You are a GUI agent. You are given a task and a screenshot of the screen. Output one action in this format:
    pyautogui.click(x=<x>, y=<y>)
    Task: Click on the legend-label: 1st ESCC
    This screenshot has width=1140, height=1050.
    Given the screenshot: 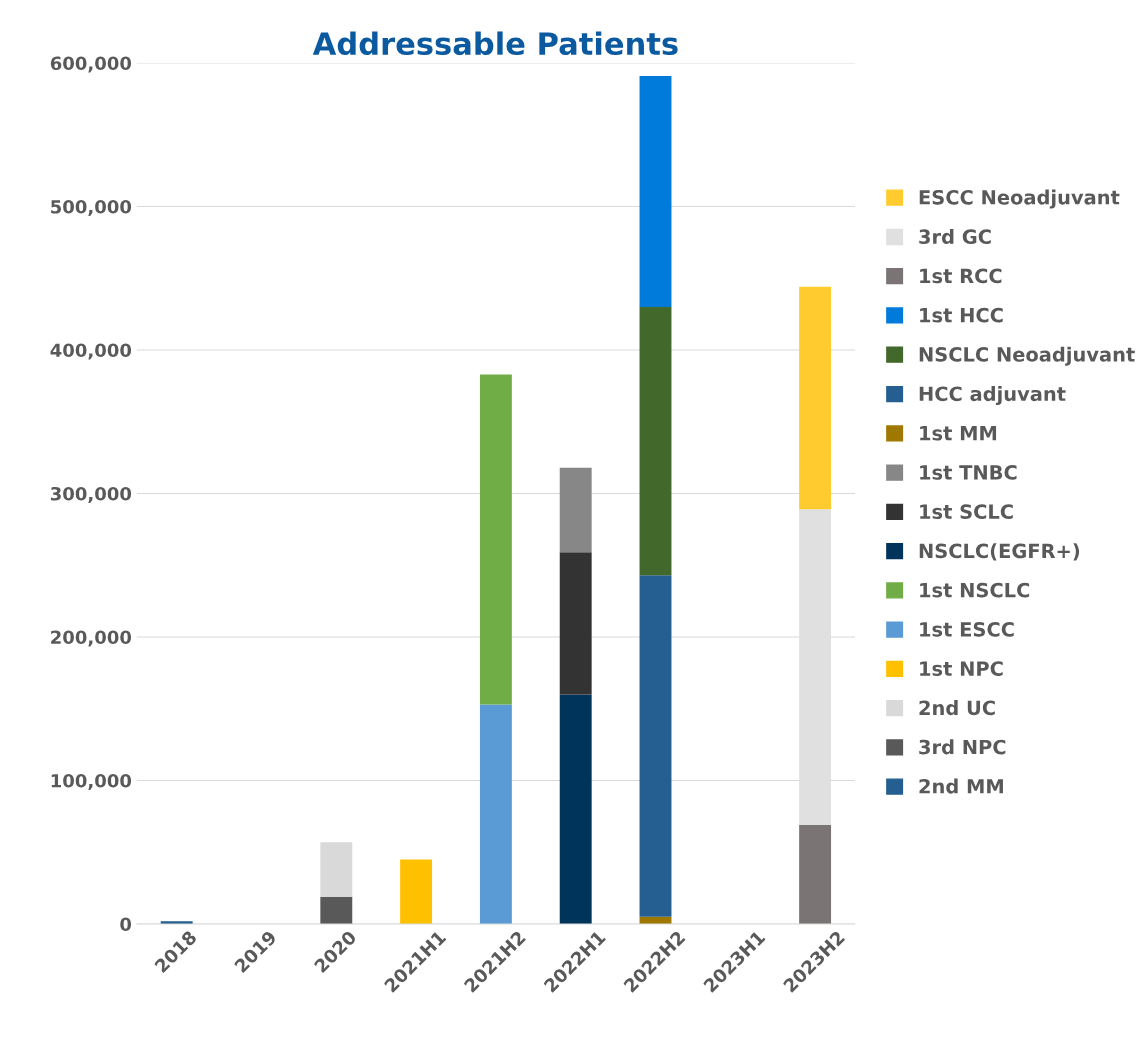 What is the action you would take?
    pyautogui.click(x=967, y=629)
    